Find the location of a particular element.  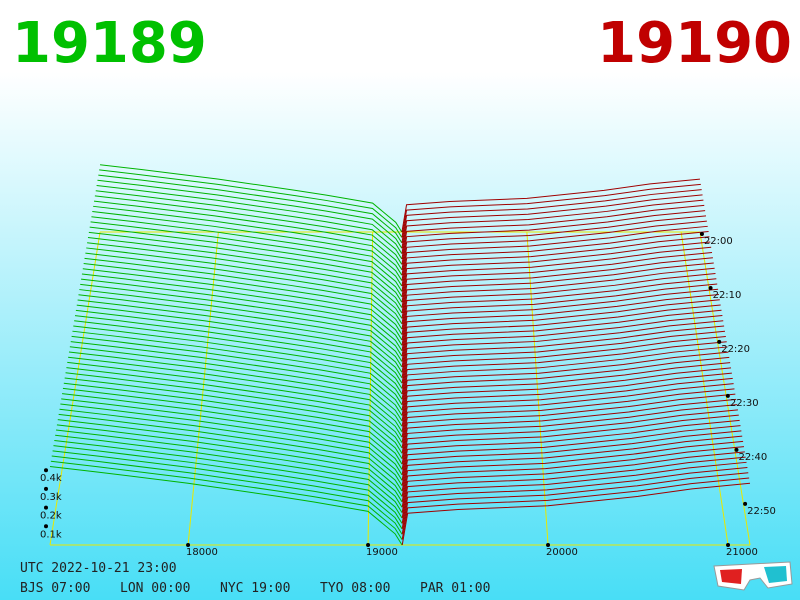

zone-time: NYC 19:00 is located at coordinates (255, 588).